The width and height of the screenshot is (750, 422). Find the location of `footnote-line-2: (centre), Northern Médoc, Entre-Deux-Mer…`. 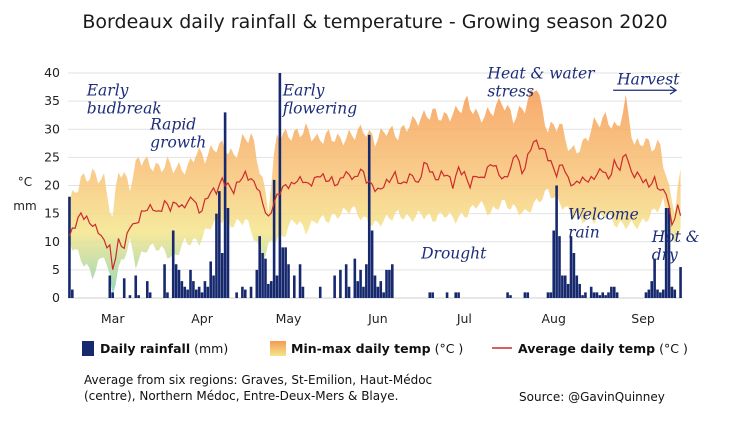

footnote-line-2: (centre), Northern Médoc, Entre-Deux-Mer… is located at coordinates (241, 396).